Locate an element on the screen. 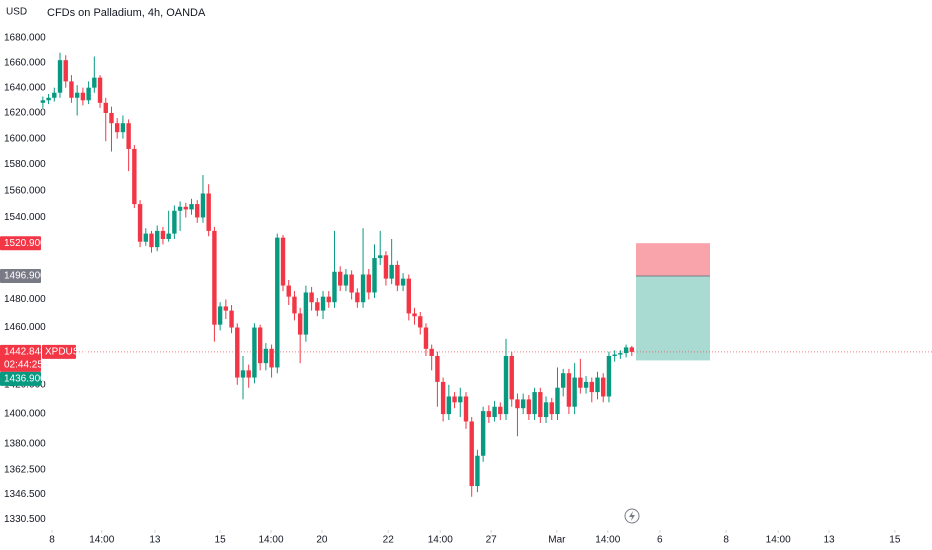 The height and width of the screenshot is (550, 932). stop-zone is located at coordinates (673, 260).